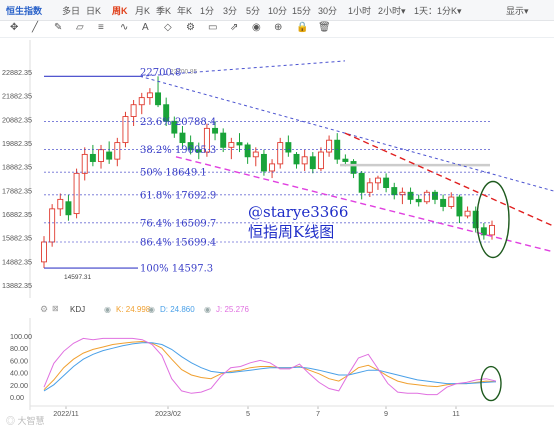  Describe the element at coordinates (80, 27) in the screenshot. I see `channel-icon: ▱` at that location.